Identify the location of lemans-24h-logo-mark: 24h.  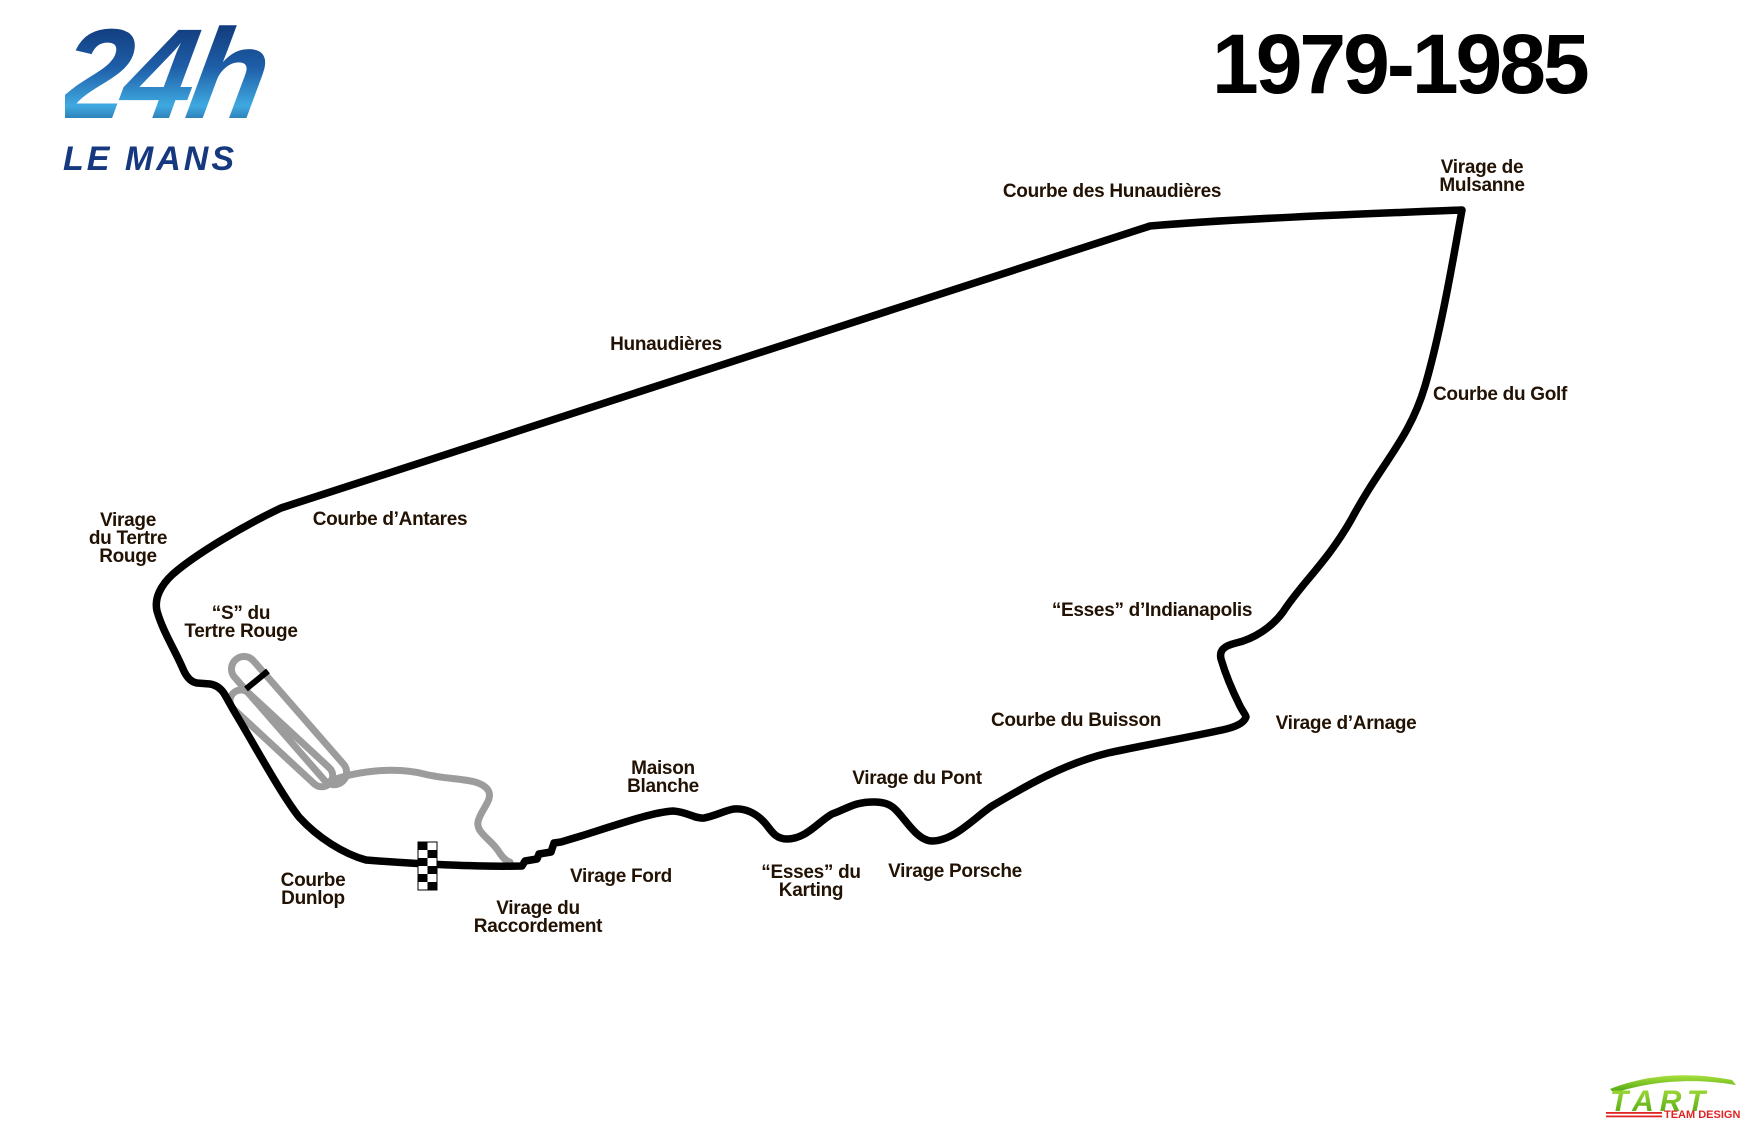
(171, 72).